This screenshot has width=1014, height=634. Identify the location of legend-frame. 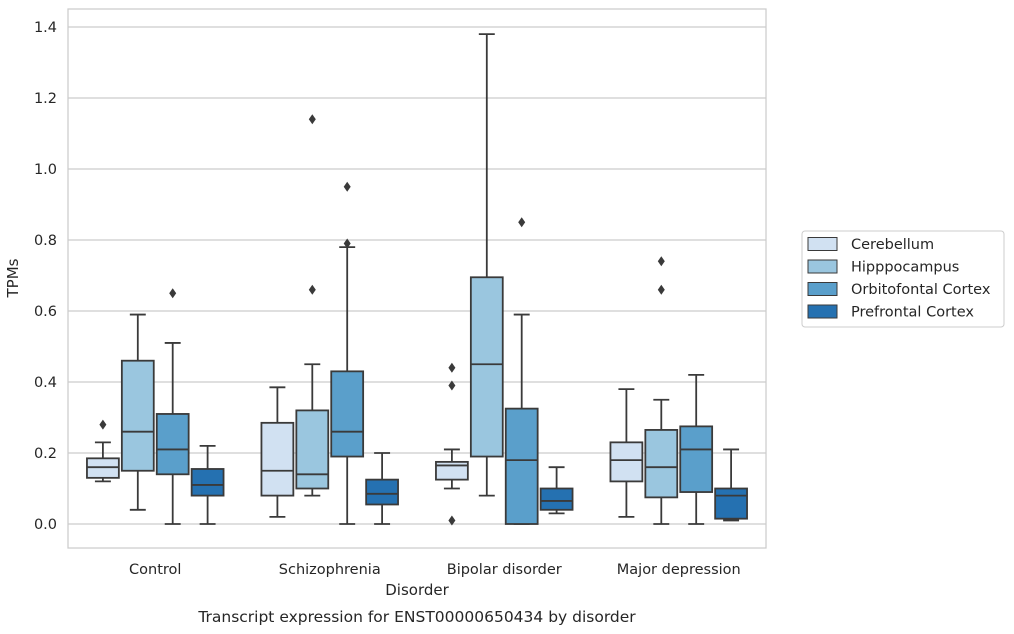
(903, 279).